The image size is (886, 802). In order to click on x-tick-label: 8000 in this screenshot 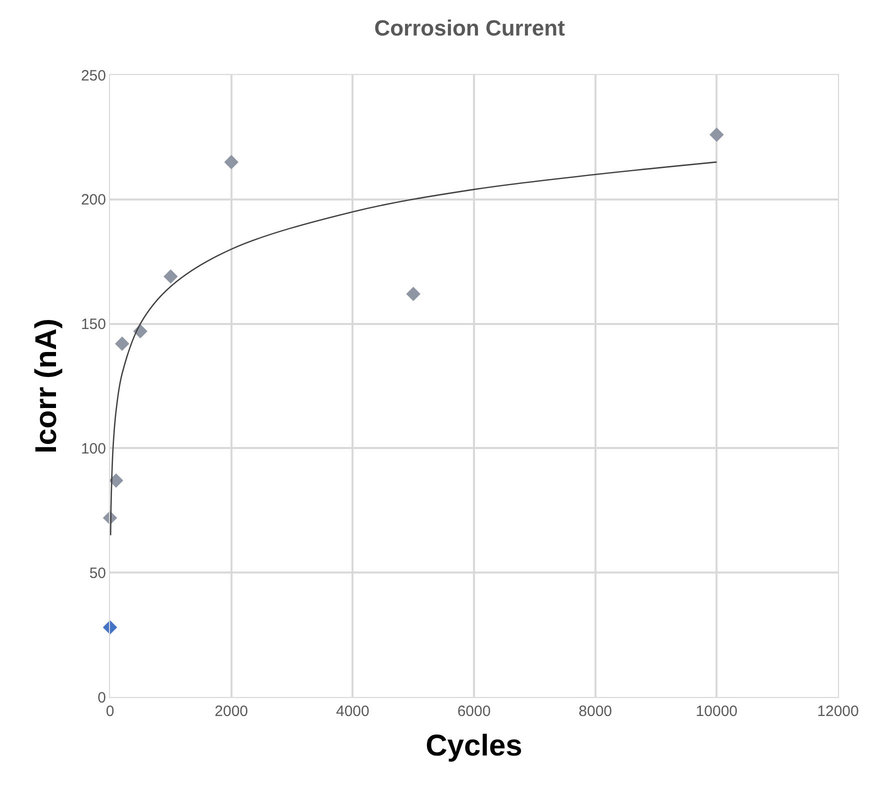, I will do `click(595, 711)`.